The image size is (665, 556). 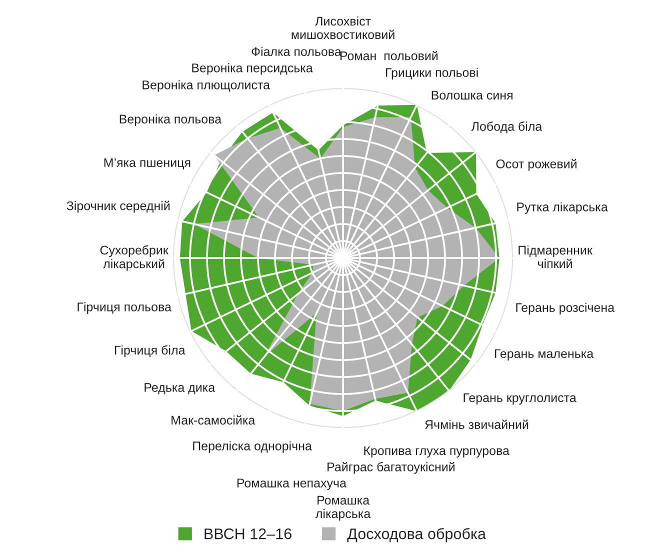 I want to click on spoke-label: Лобода біла, so click(x=506, y=128).